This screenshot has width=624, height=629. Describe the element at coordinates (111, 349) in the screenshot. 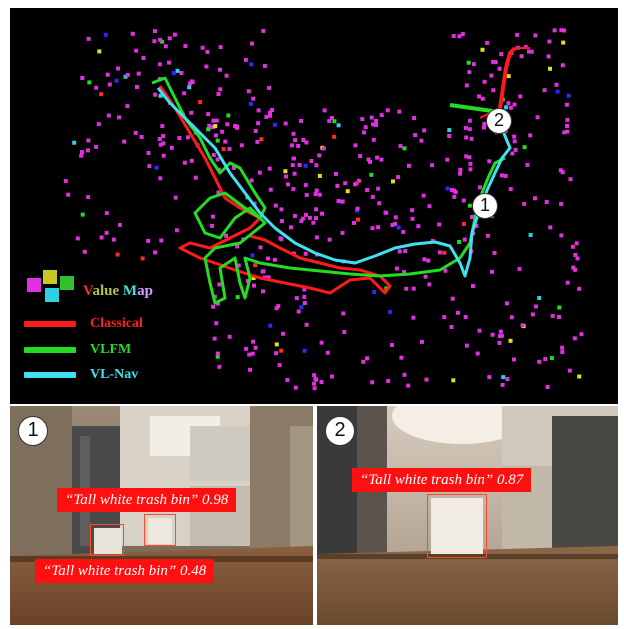

I see `vlfm-label: VLFM` at that location.